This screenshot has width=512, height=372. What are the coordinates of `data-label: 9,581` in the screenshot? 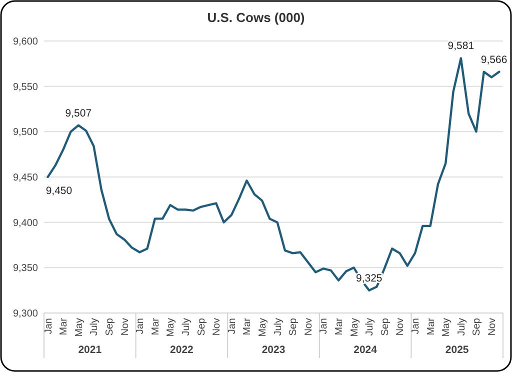 It's located at (461, 46).